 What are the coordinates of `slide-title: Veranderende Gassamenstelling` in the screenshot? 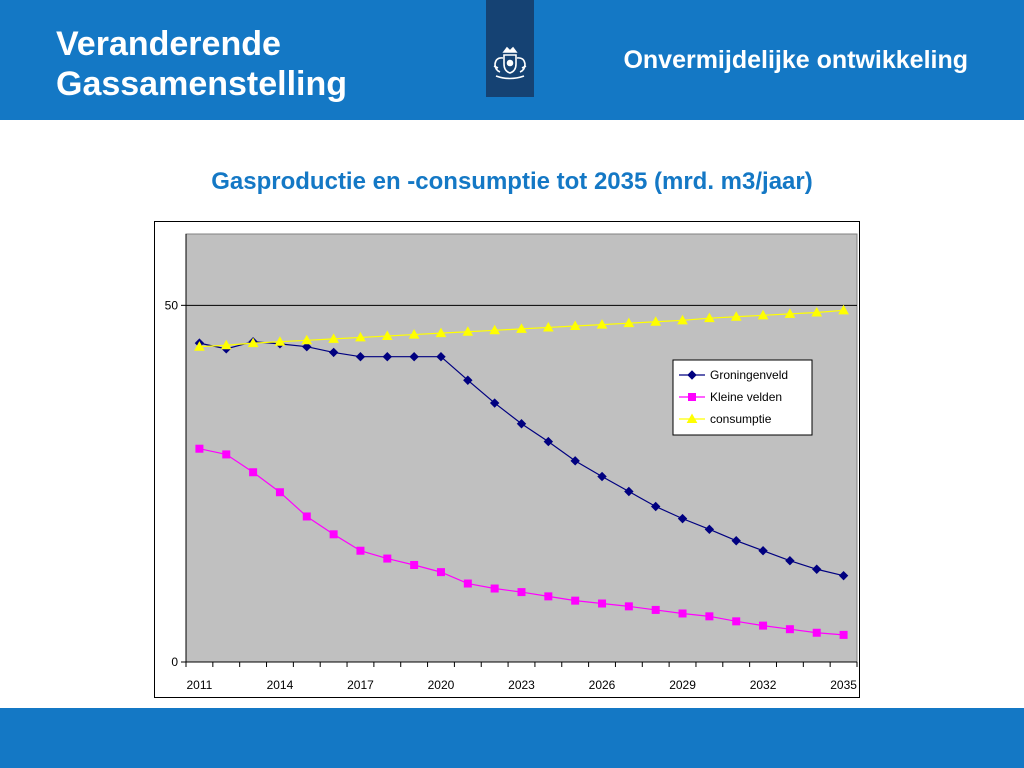 It's located at (201, 64).